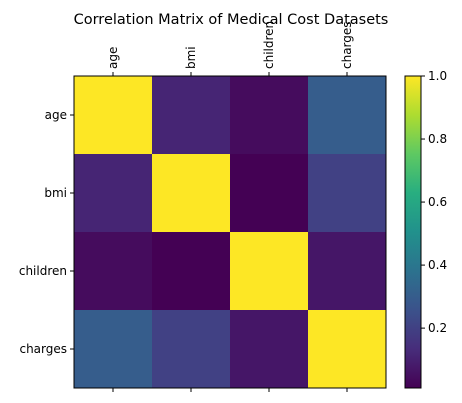 This screenshot has width=462, height=403. What do you see at coordinates (56, 115) in the screenshot?
I see `y-tick-label: age` at bounding box center [56, 115].